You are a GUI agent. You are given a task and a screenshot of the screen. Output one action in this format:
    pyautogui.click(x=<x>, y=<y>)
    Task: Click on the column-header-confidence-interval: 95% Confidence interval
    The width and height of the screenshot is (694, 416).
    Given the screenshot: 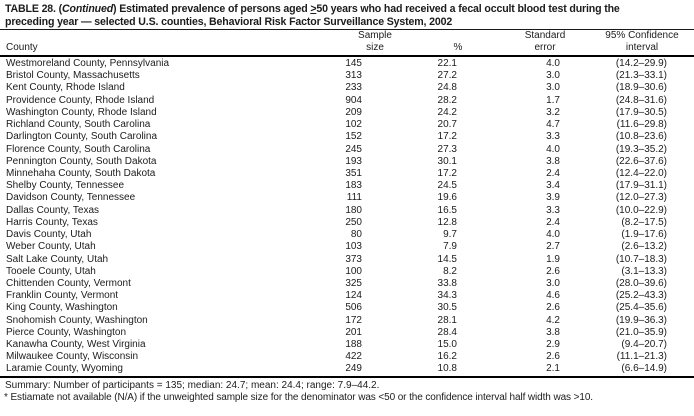 What is the action you would take?
    pyautogui.click(x=638, y=41)
    